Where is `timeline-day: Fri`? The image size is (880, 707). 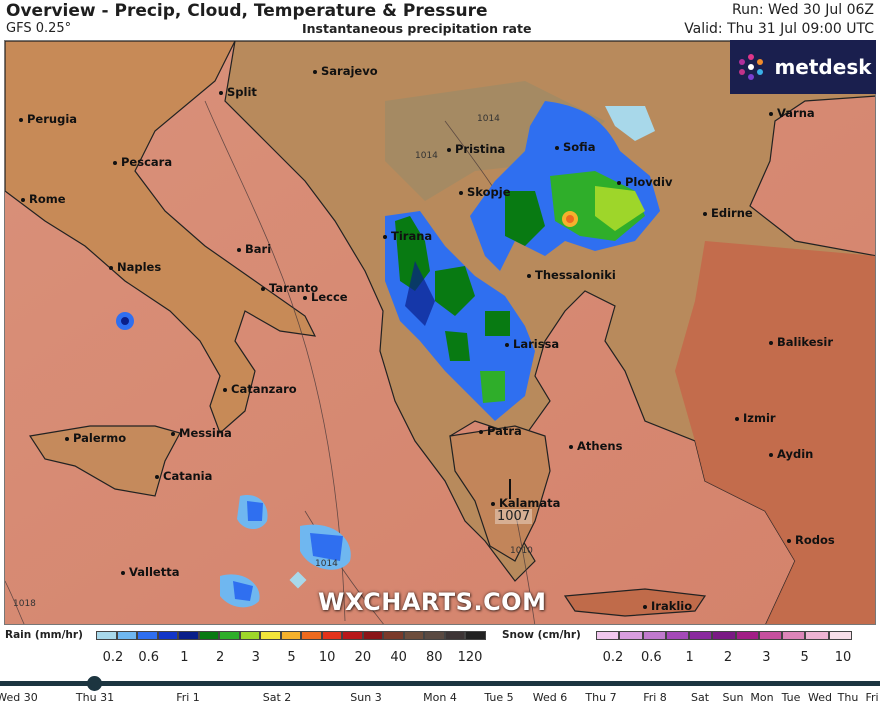 timeline-day: Fri is located at coordinates (872, 697).